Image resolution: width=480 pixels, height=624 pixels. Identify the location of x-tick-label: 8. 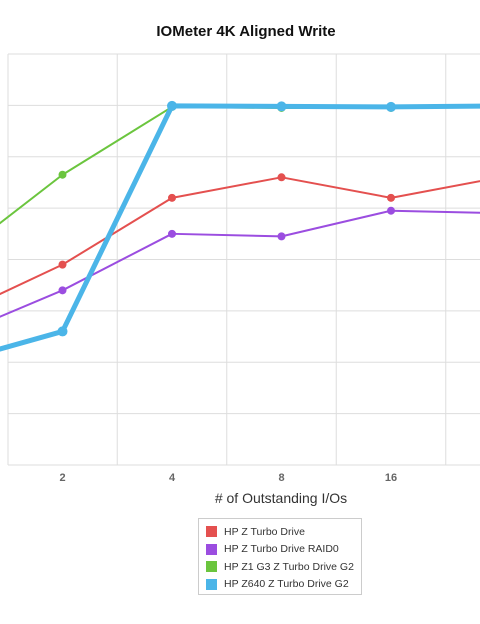
(281, 478).